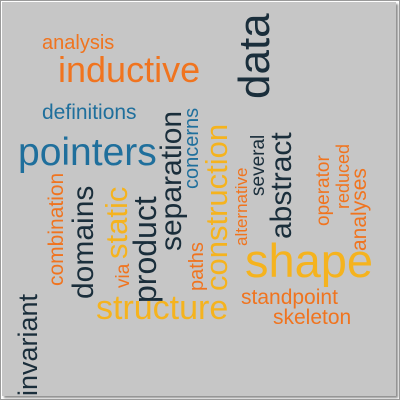  Describe the element at coordinates (56, 229) in the screenshot. I see `word-combination: combination` at that location.